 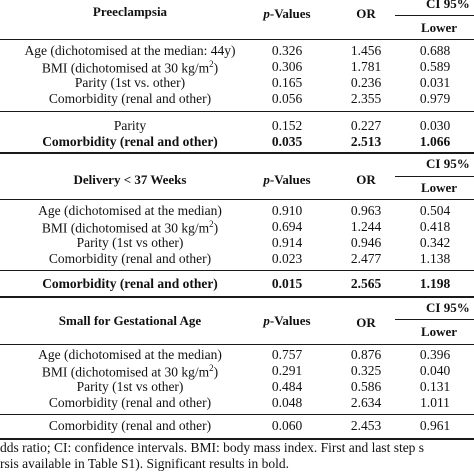 I want to click on row-lower: 0.040, so click(x=435, y=370).